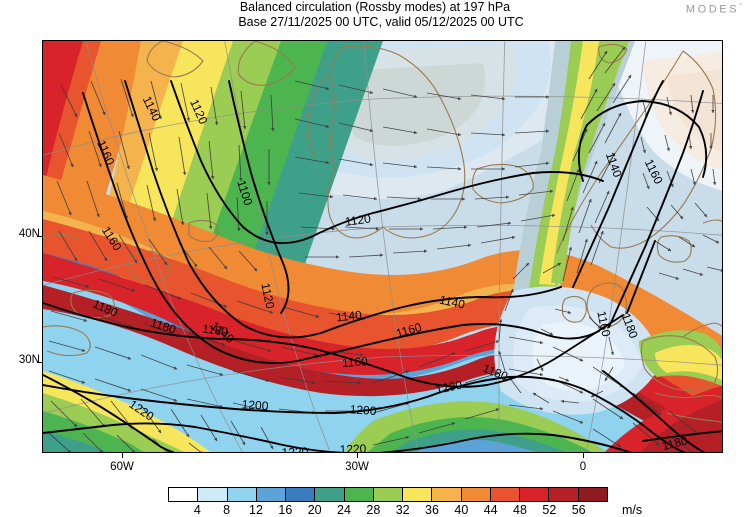  Describe the element at coordinates (578, 510) in the screenshot. I see `colorbar-tick-label: 56` at that location.